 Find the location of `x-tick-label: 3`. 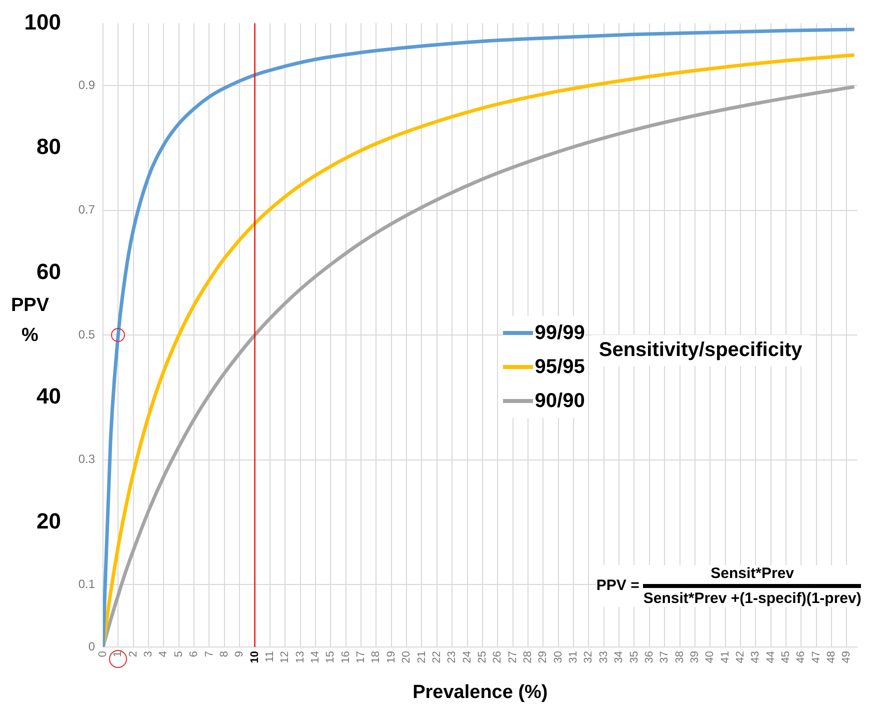

x-tick-label: 3 is located at coordinates (148, 654).